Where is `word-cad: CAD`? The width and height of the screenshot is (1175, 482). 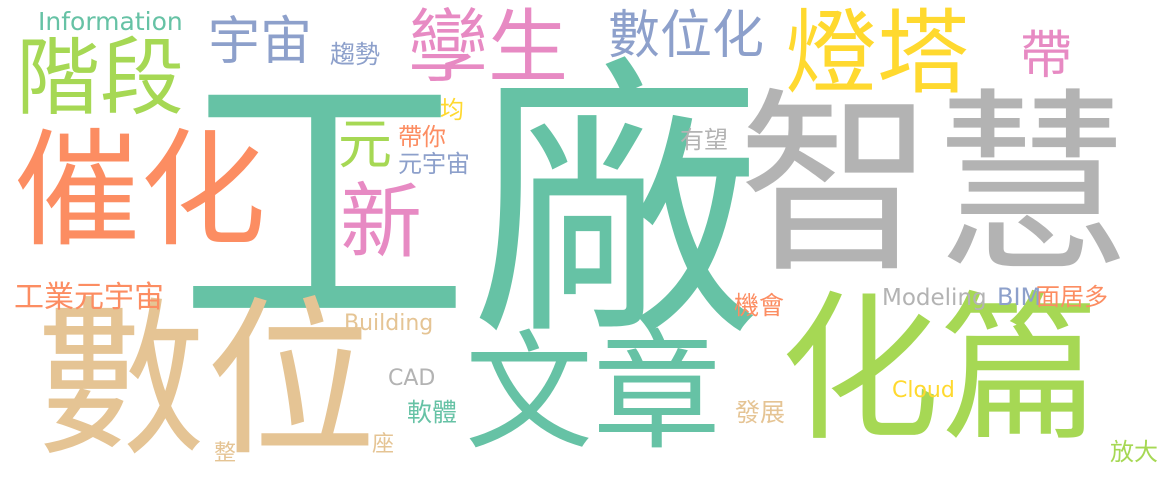
word-cad: CAD is located at coordinates (412, 378).